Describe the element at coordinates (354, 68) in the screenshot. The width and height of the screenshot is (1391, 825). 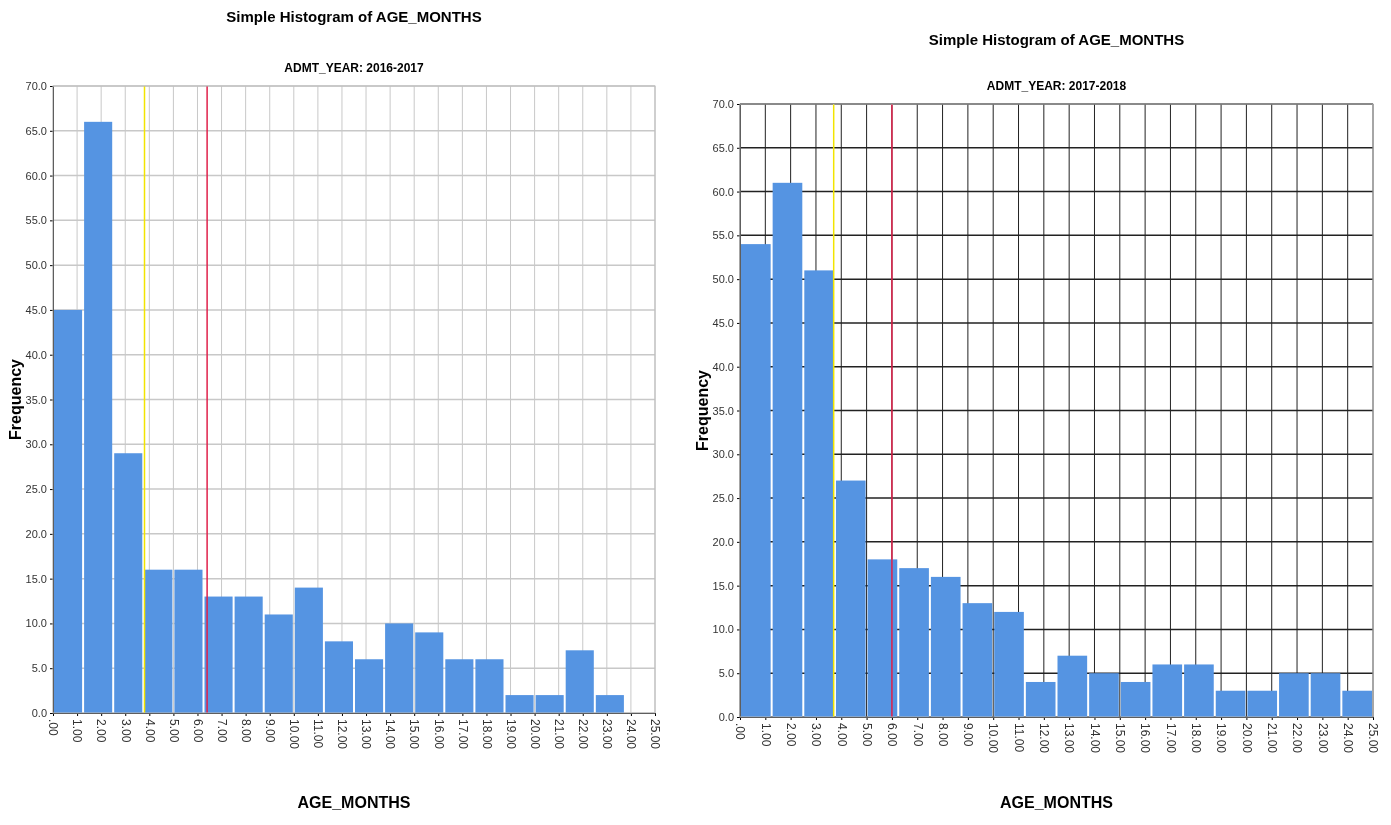
I see `chart-subtitle: ADMT_YEAR: 2016-2017` at that location.